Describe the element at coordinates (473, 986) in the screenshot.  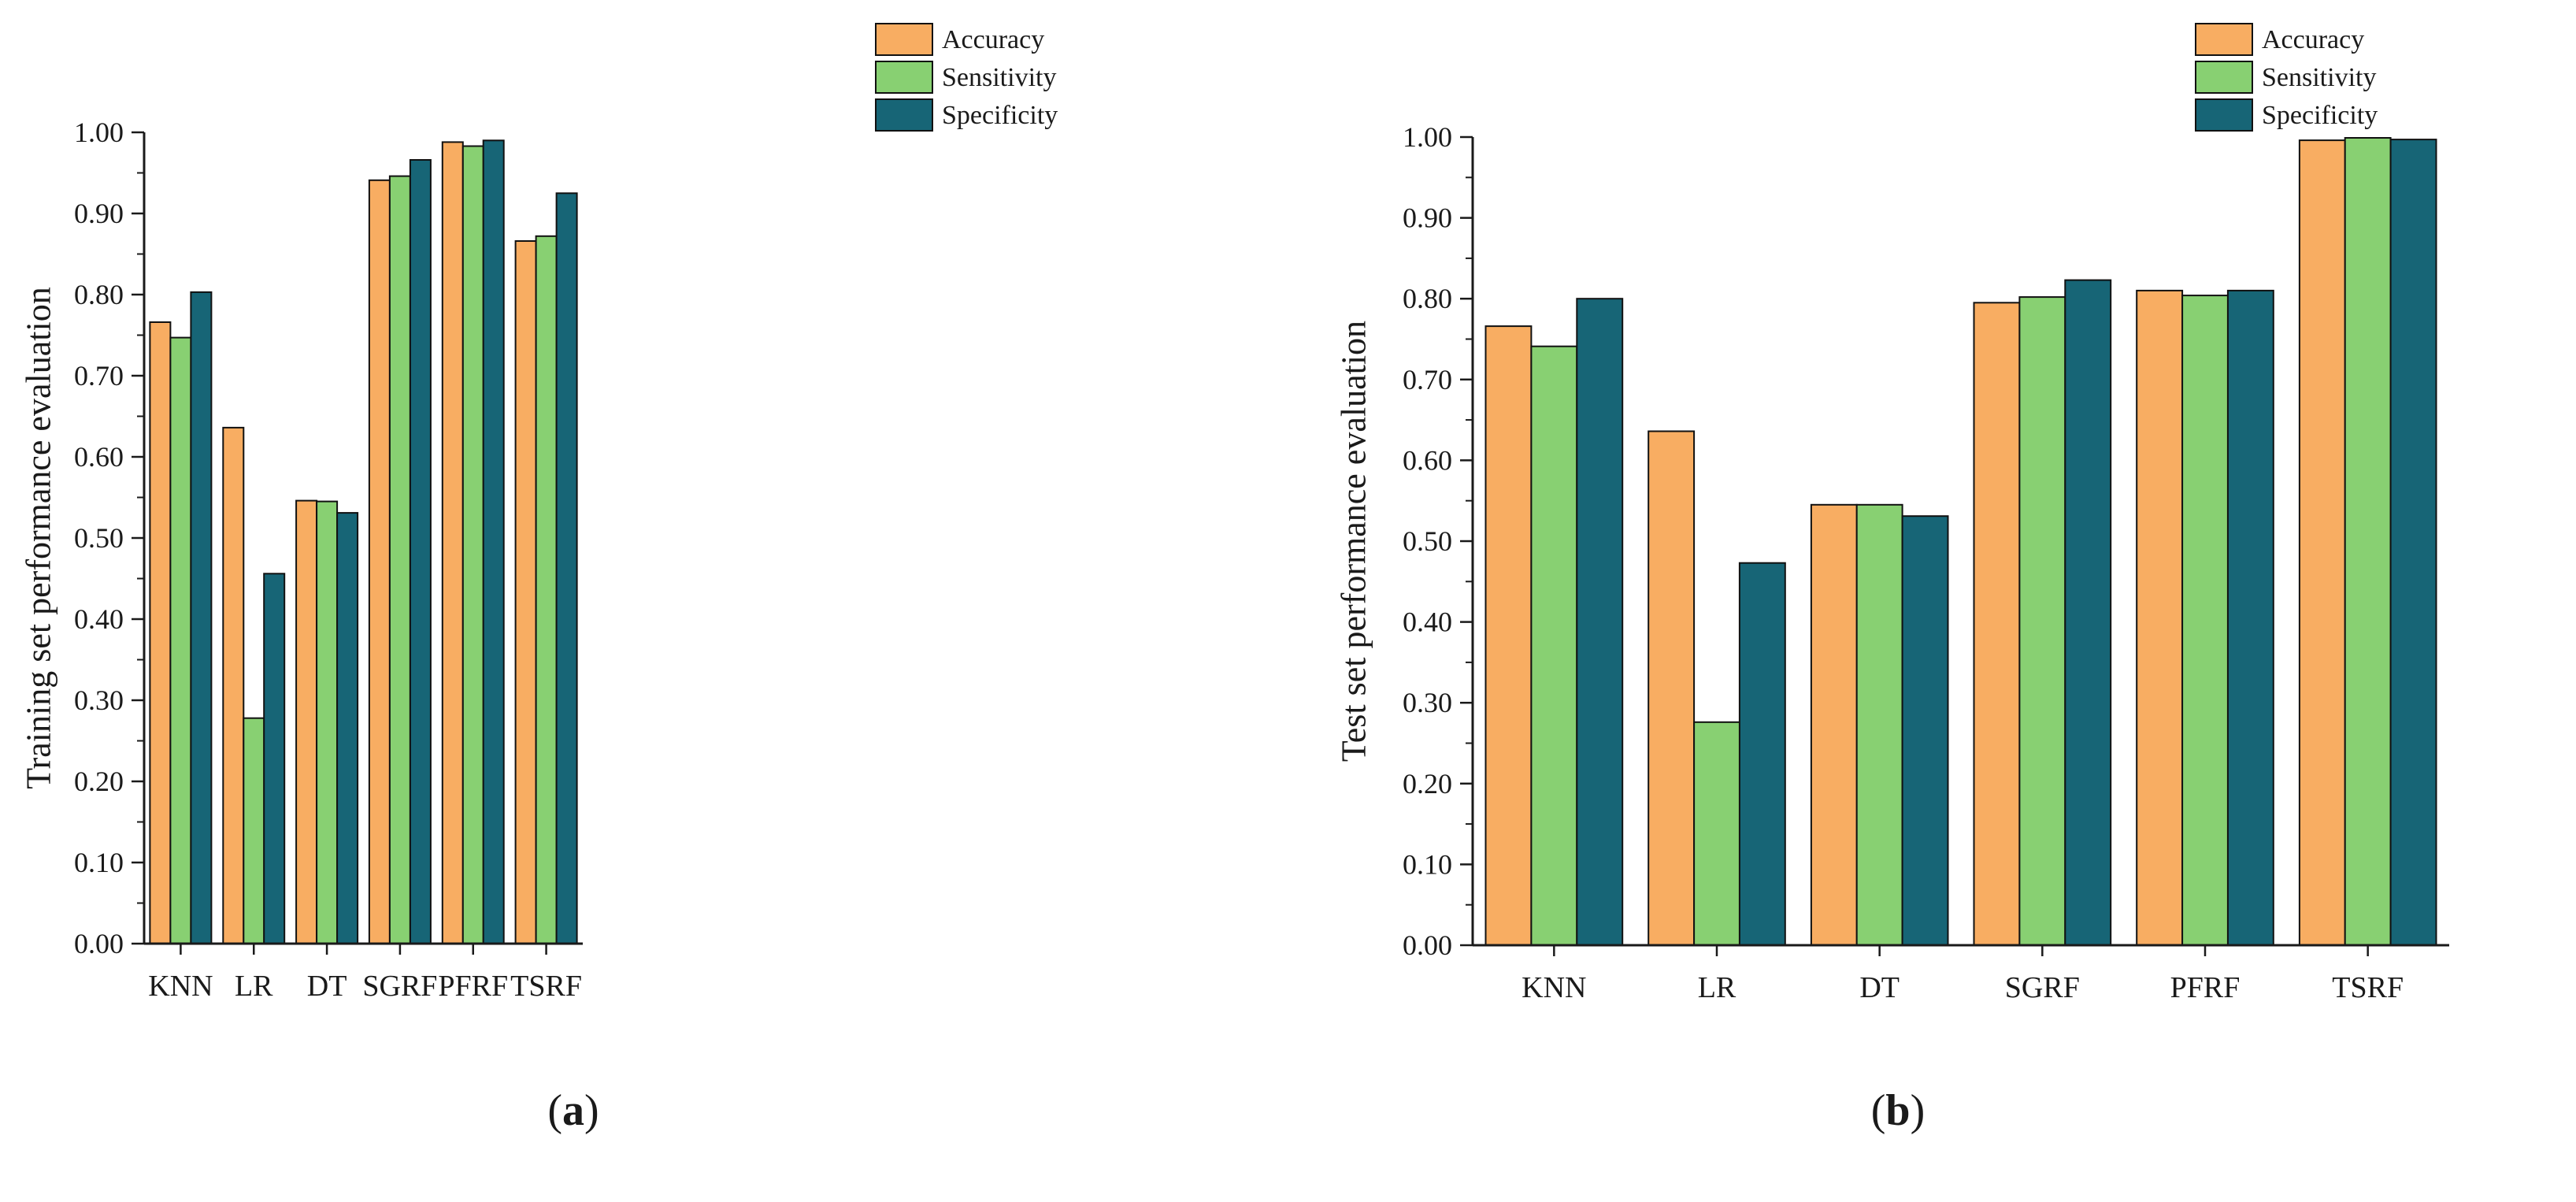
I see `chart-a-x-tick-label: PFRF` at that location.